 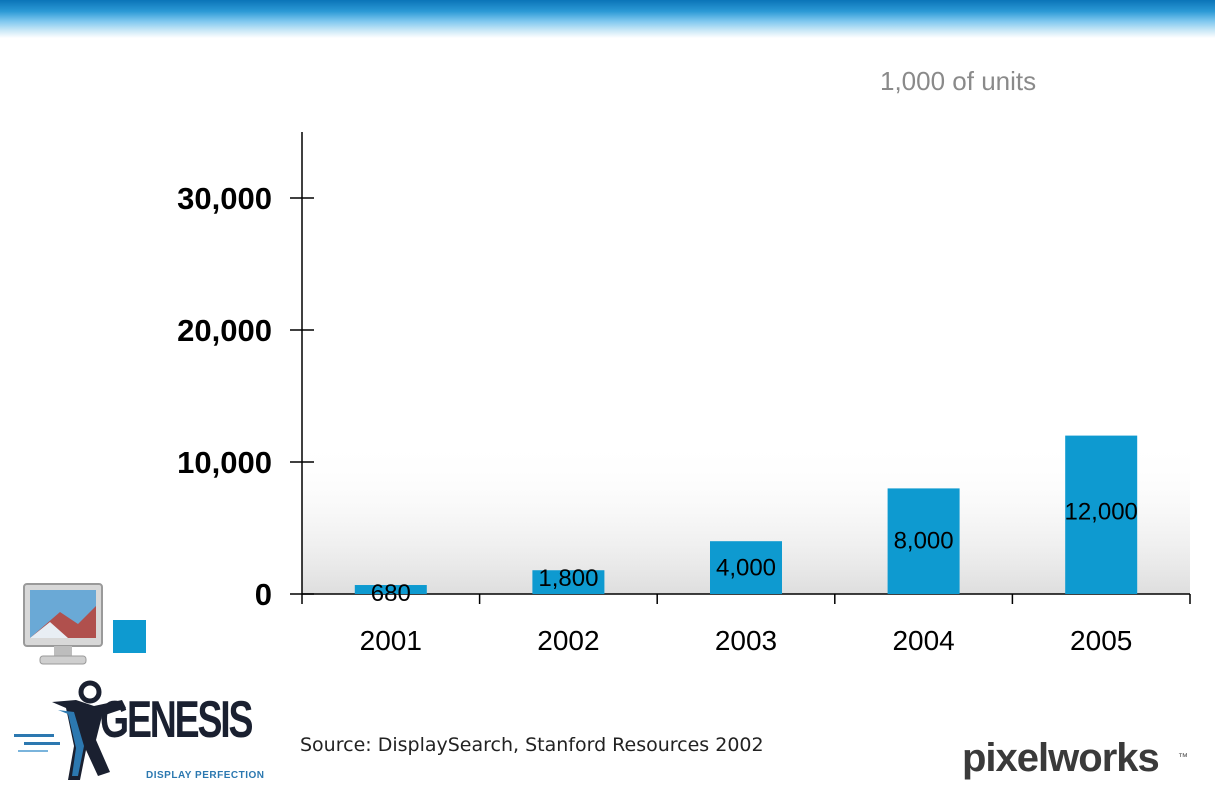 I want to click on bar-2002, so click(x=568, y=582).